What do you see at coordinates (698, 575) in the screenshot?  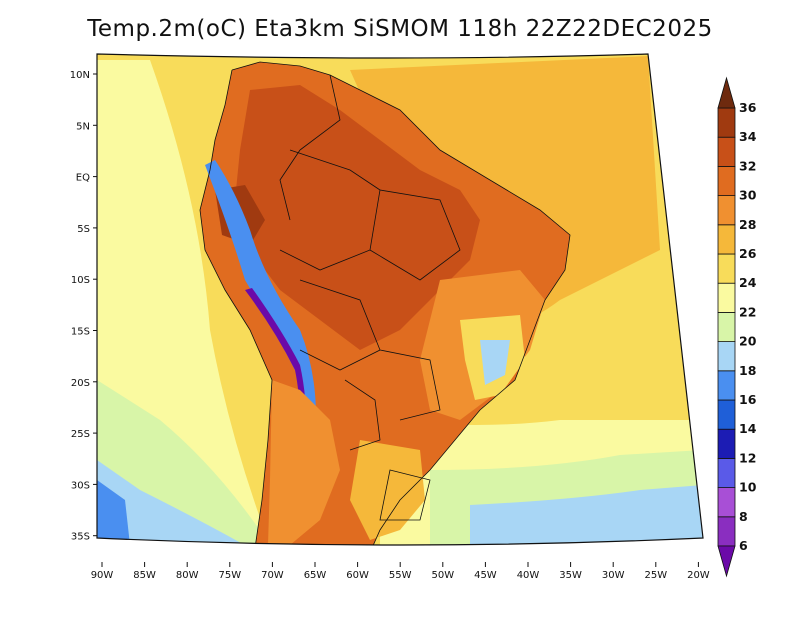 I see `lon-tick-label: 20W` at bounding box center [698, 575].